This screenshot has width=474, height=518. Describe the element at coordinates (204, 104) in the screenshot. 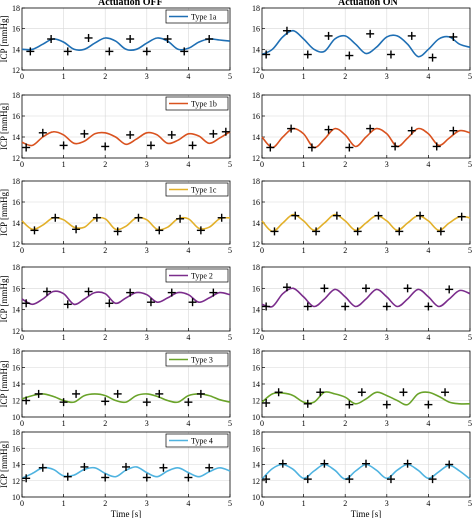

I see `legend-label: Type 1b` at that location.